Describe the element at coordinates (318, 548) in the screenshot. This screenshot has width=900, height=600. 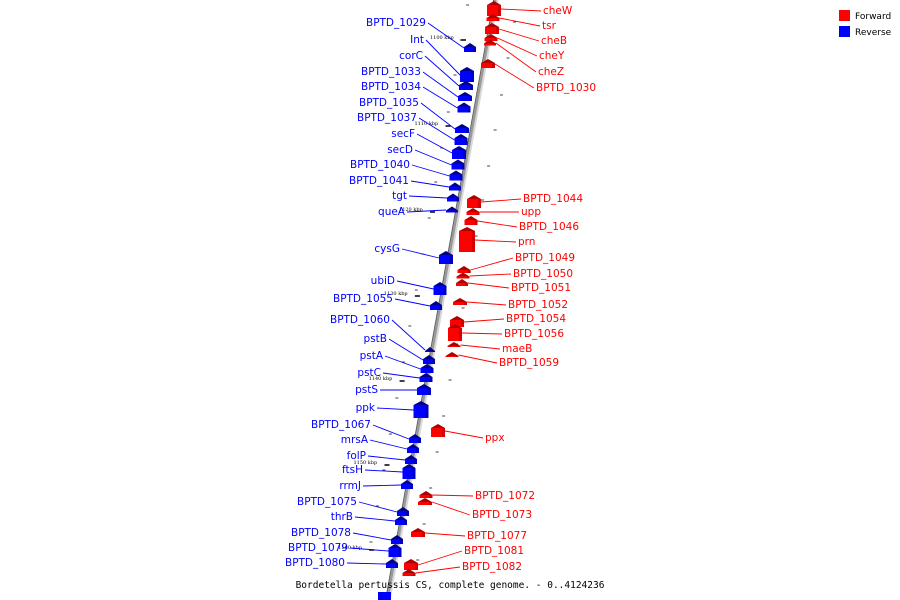
I see `gene-label: BPTD_1079` at that location.